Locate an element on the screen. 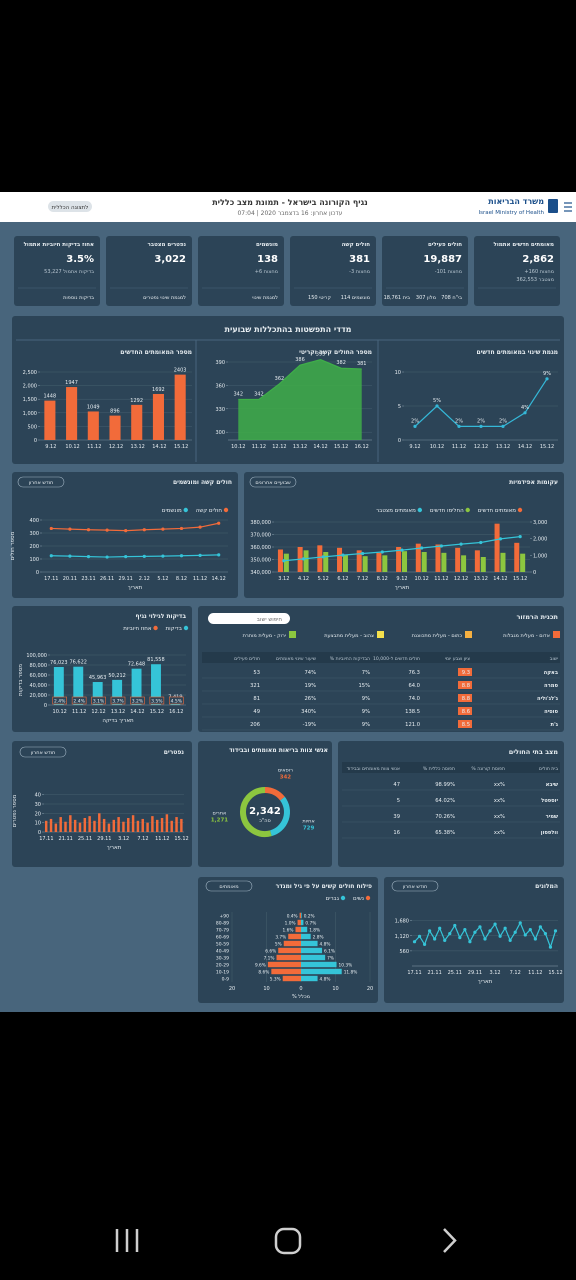 Image resolution: width=576 pixels, height=1280 pixels. table-cell: 206 is located at coordinates (255, 725).